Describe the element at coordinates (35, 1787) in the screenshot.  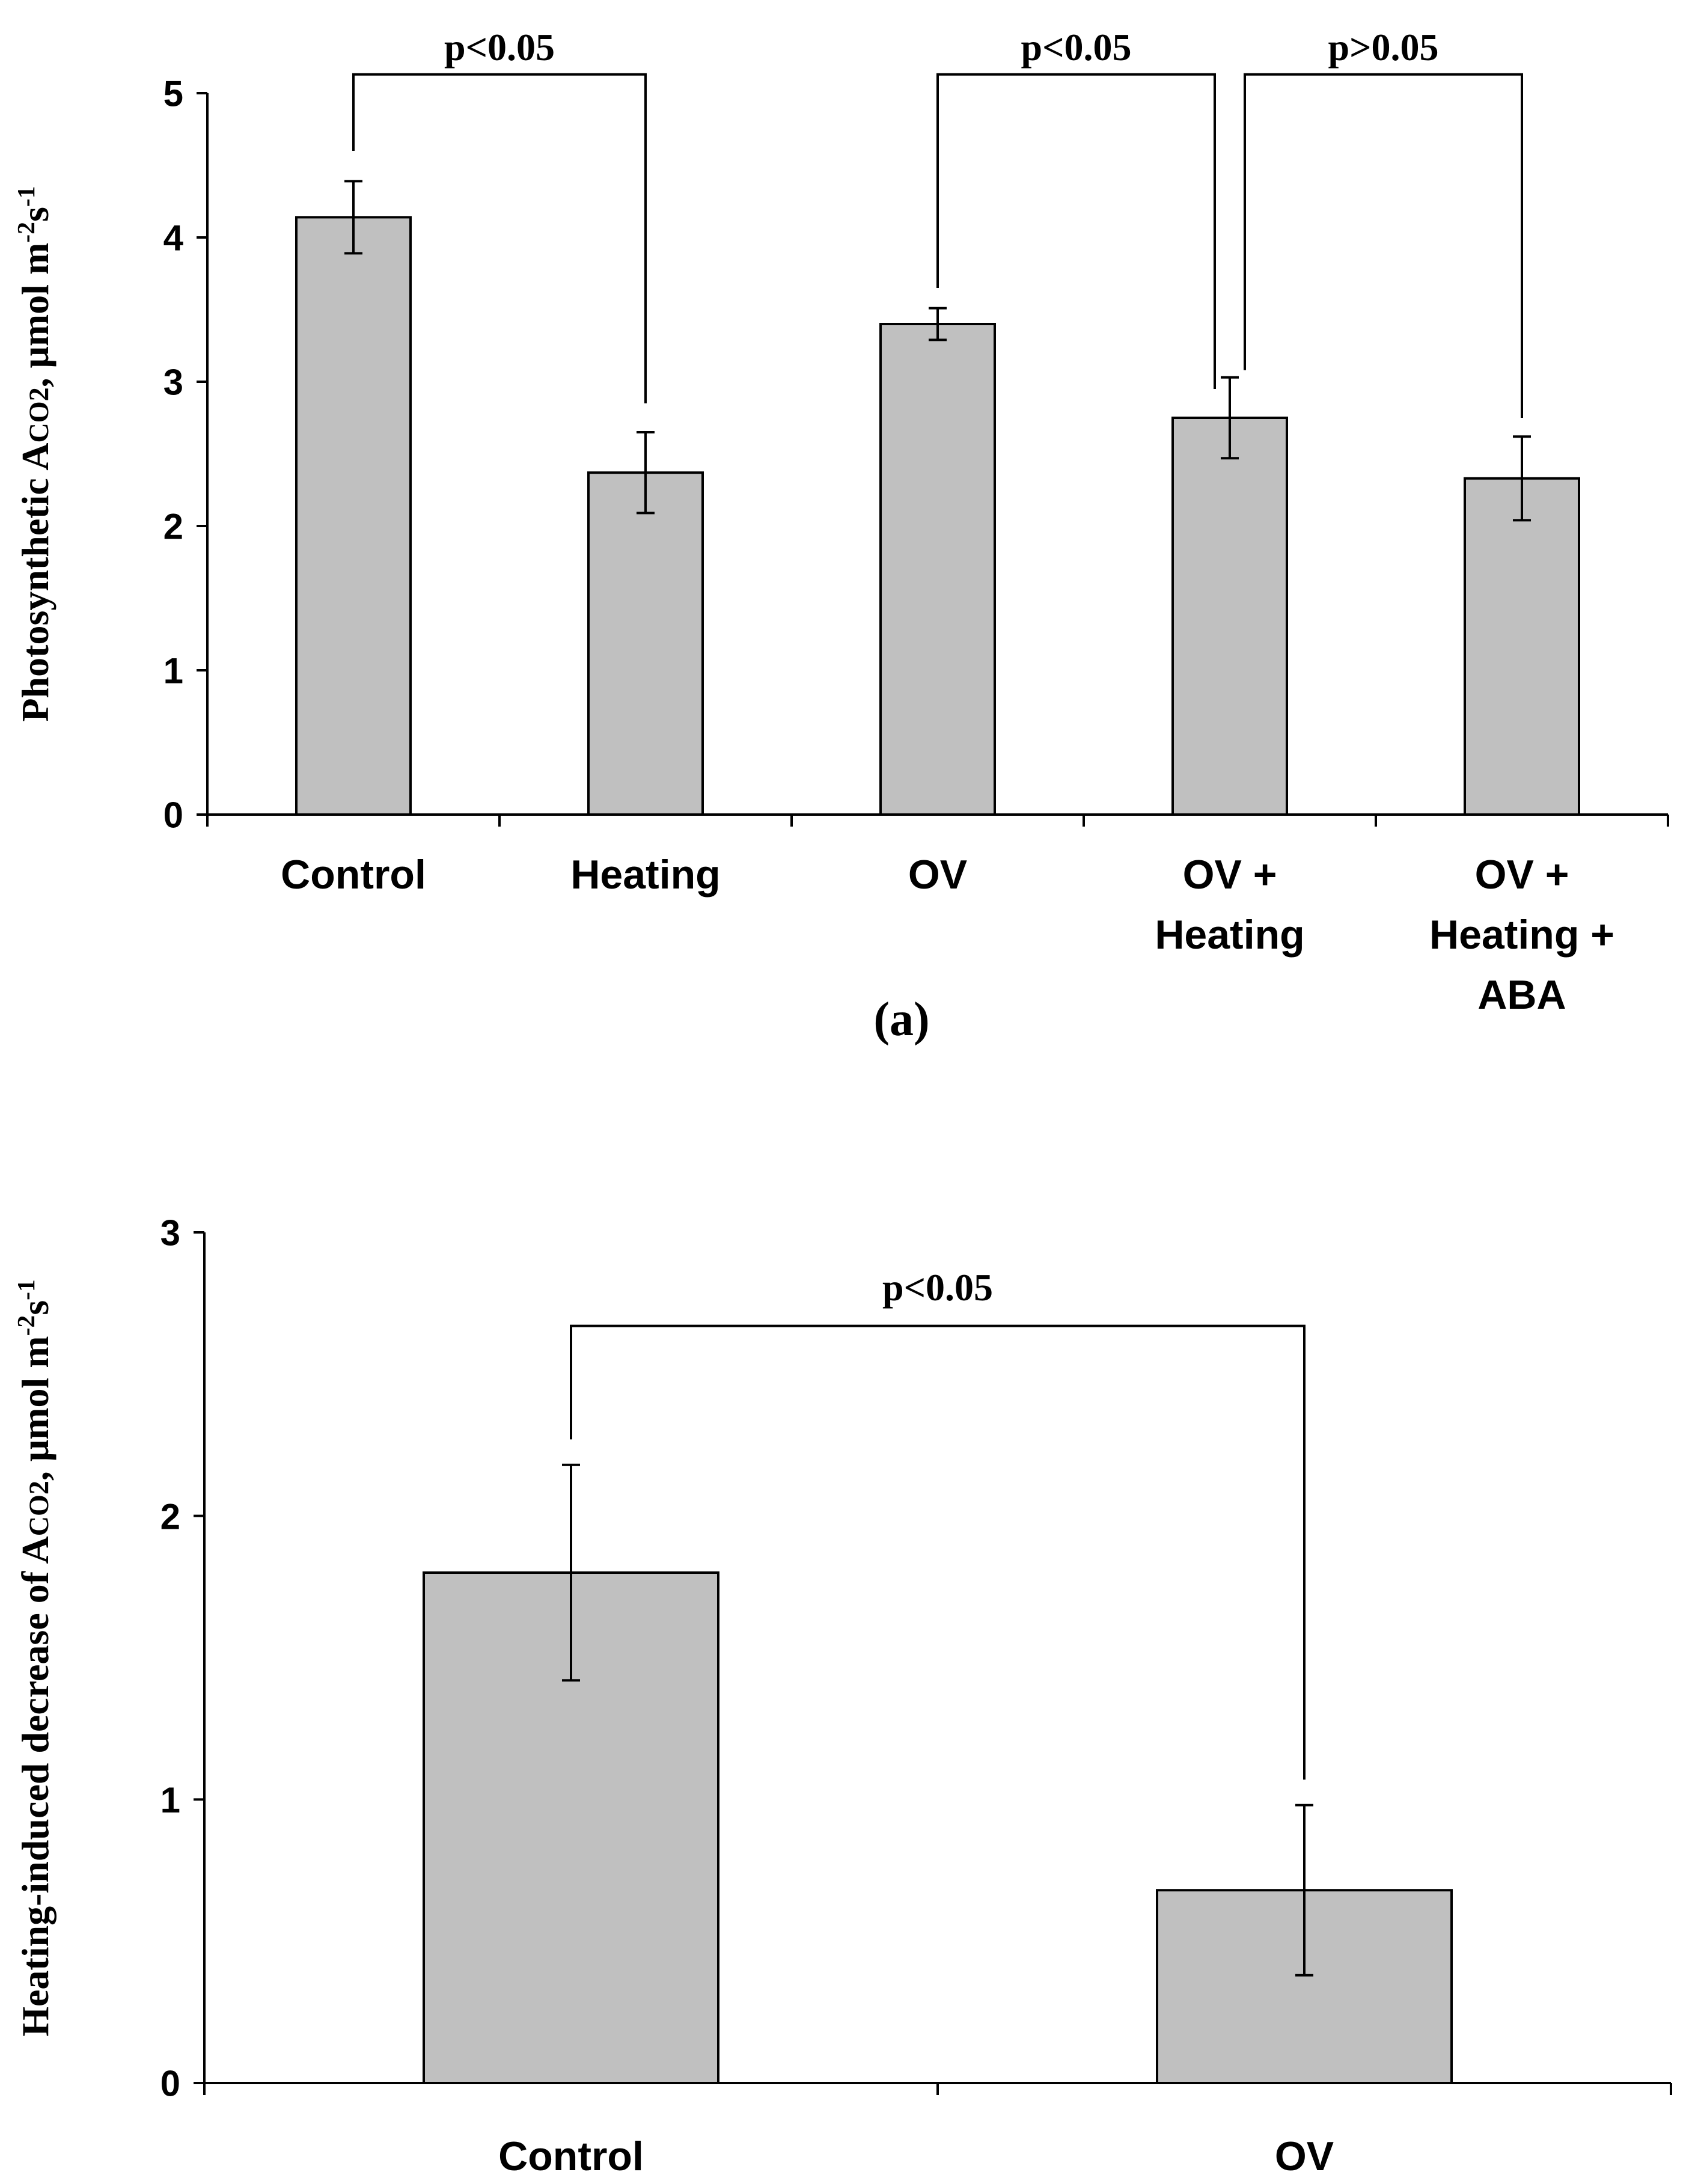
I see `y-axis-label-part: Heating-induced decrease of A` at that location.